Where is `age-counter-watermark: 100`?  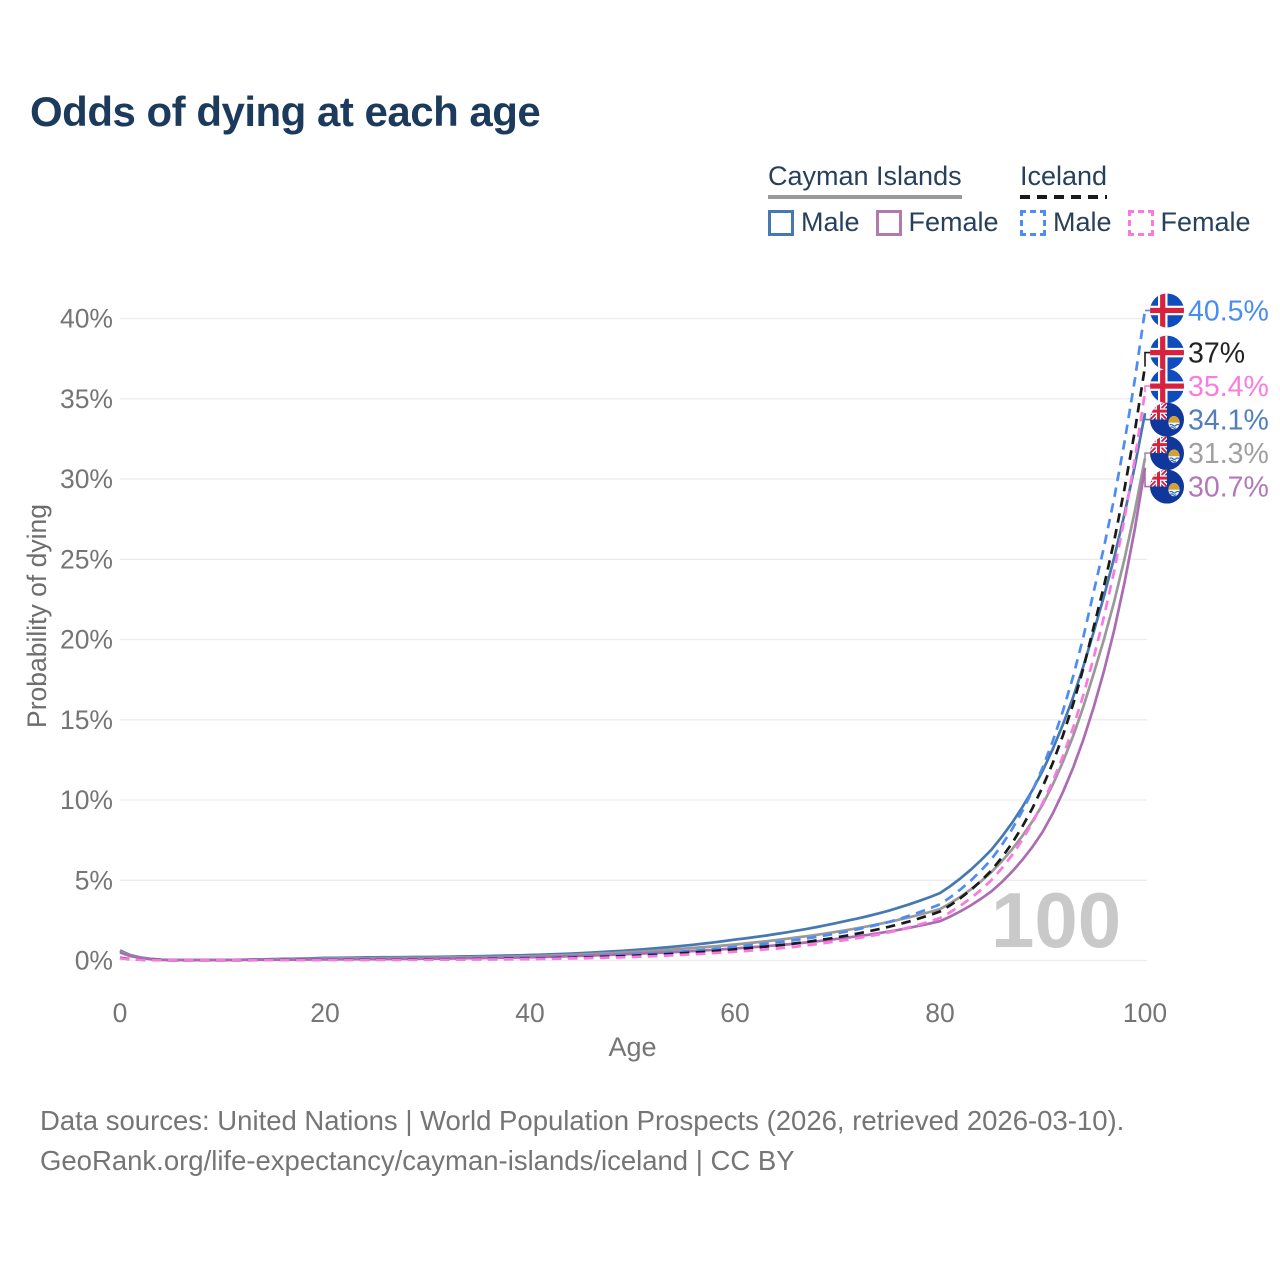
age-counter-watermark: 100 is located at coordinates (1056, 920).